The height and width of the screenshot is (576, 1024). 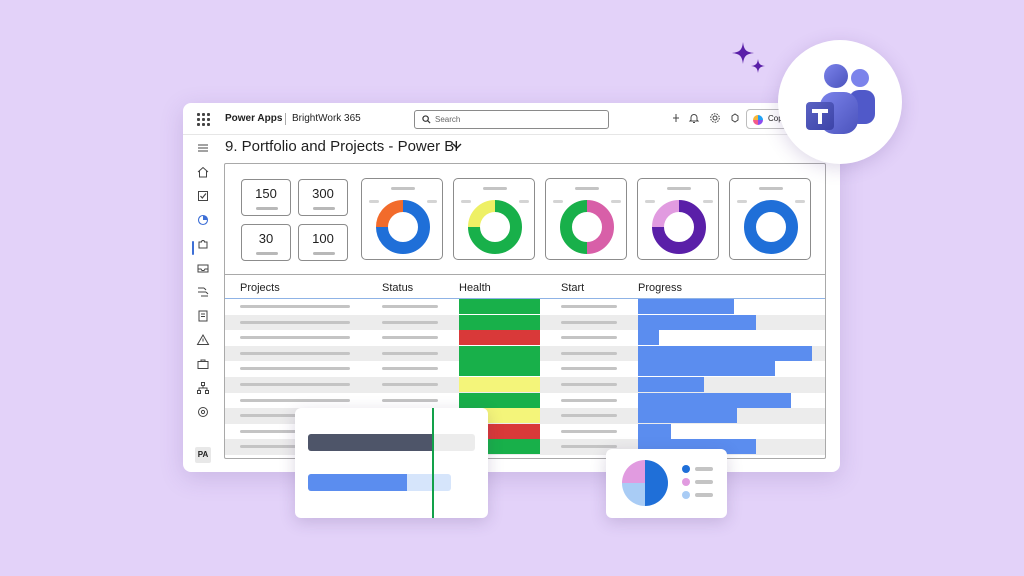 What do you see at coordinates (775, 118) in the screenshot?
I see `copilot-label: Cop` at bounding box center [775, 118].